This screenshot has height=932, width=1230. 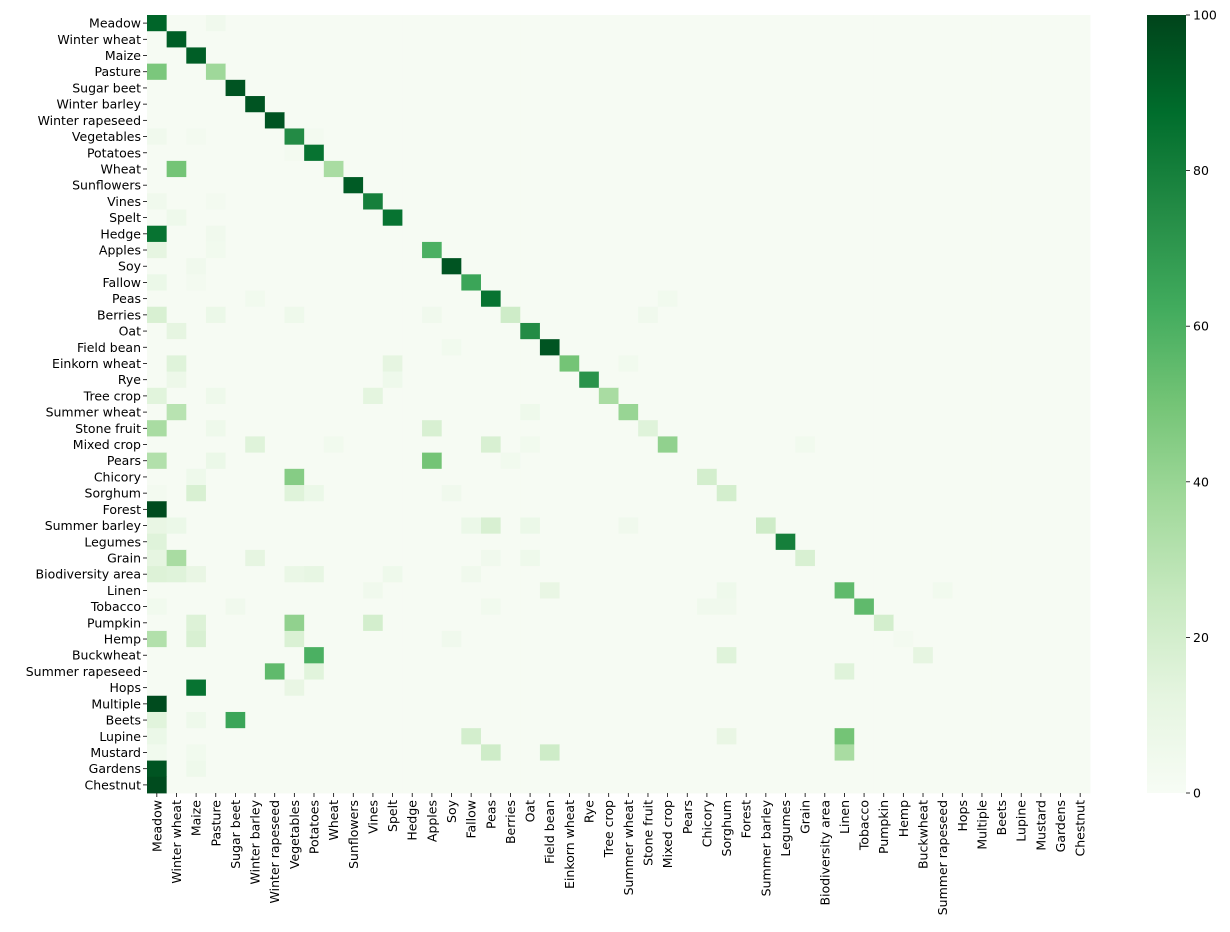 What do you see at coordinates (120, 250) in the screenshot?
I see `y-tick-label: Apples` at bounding box center [120, 250].